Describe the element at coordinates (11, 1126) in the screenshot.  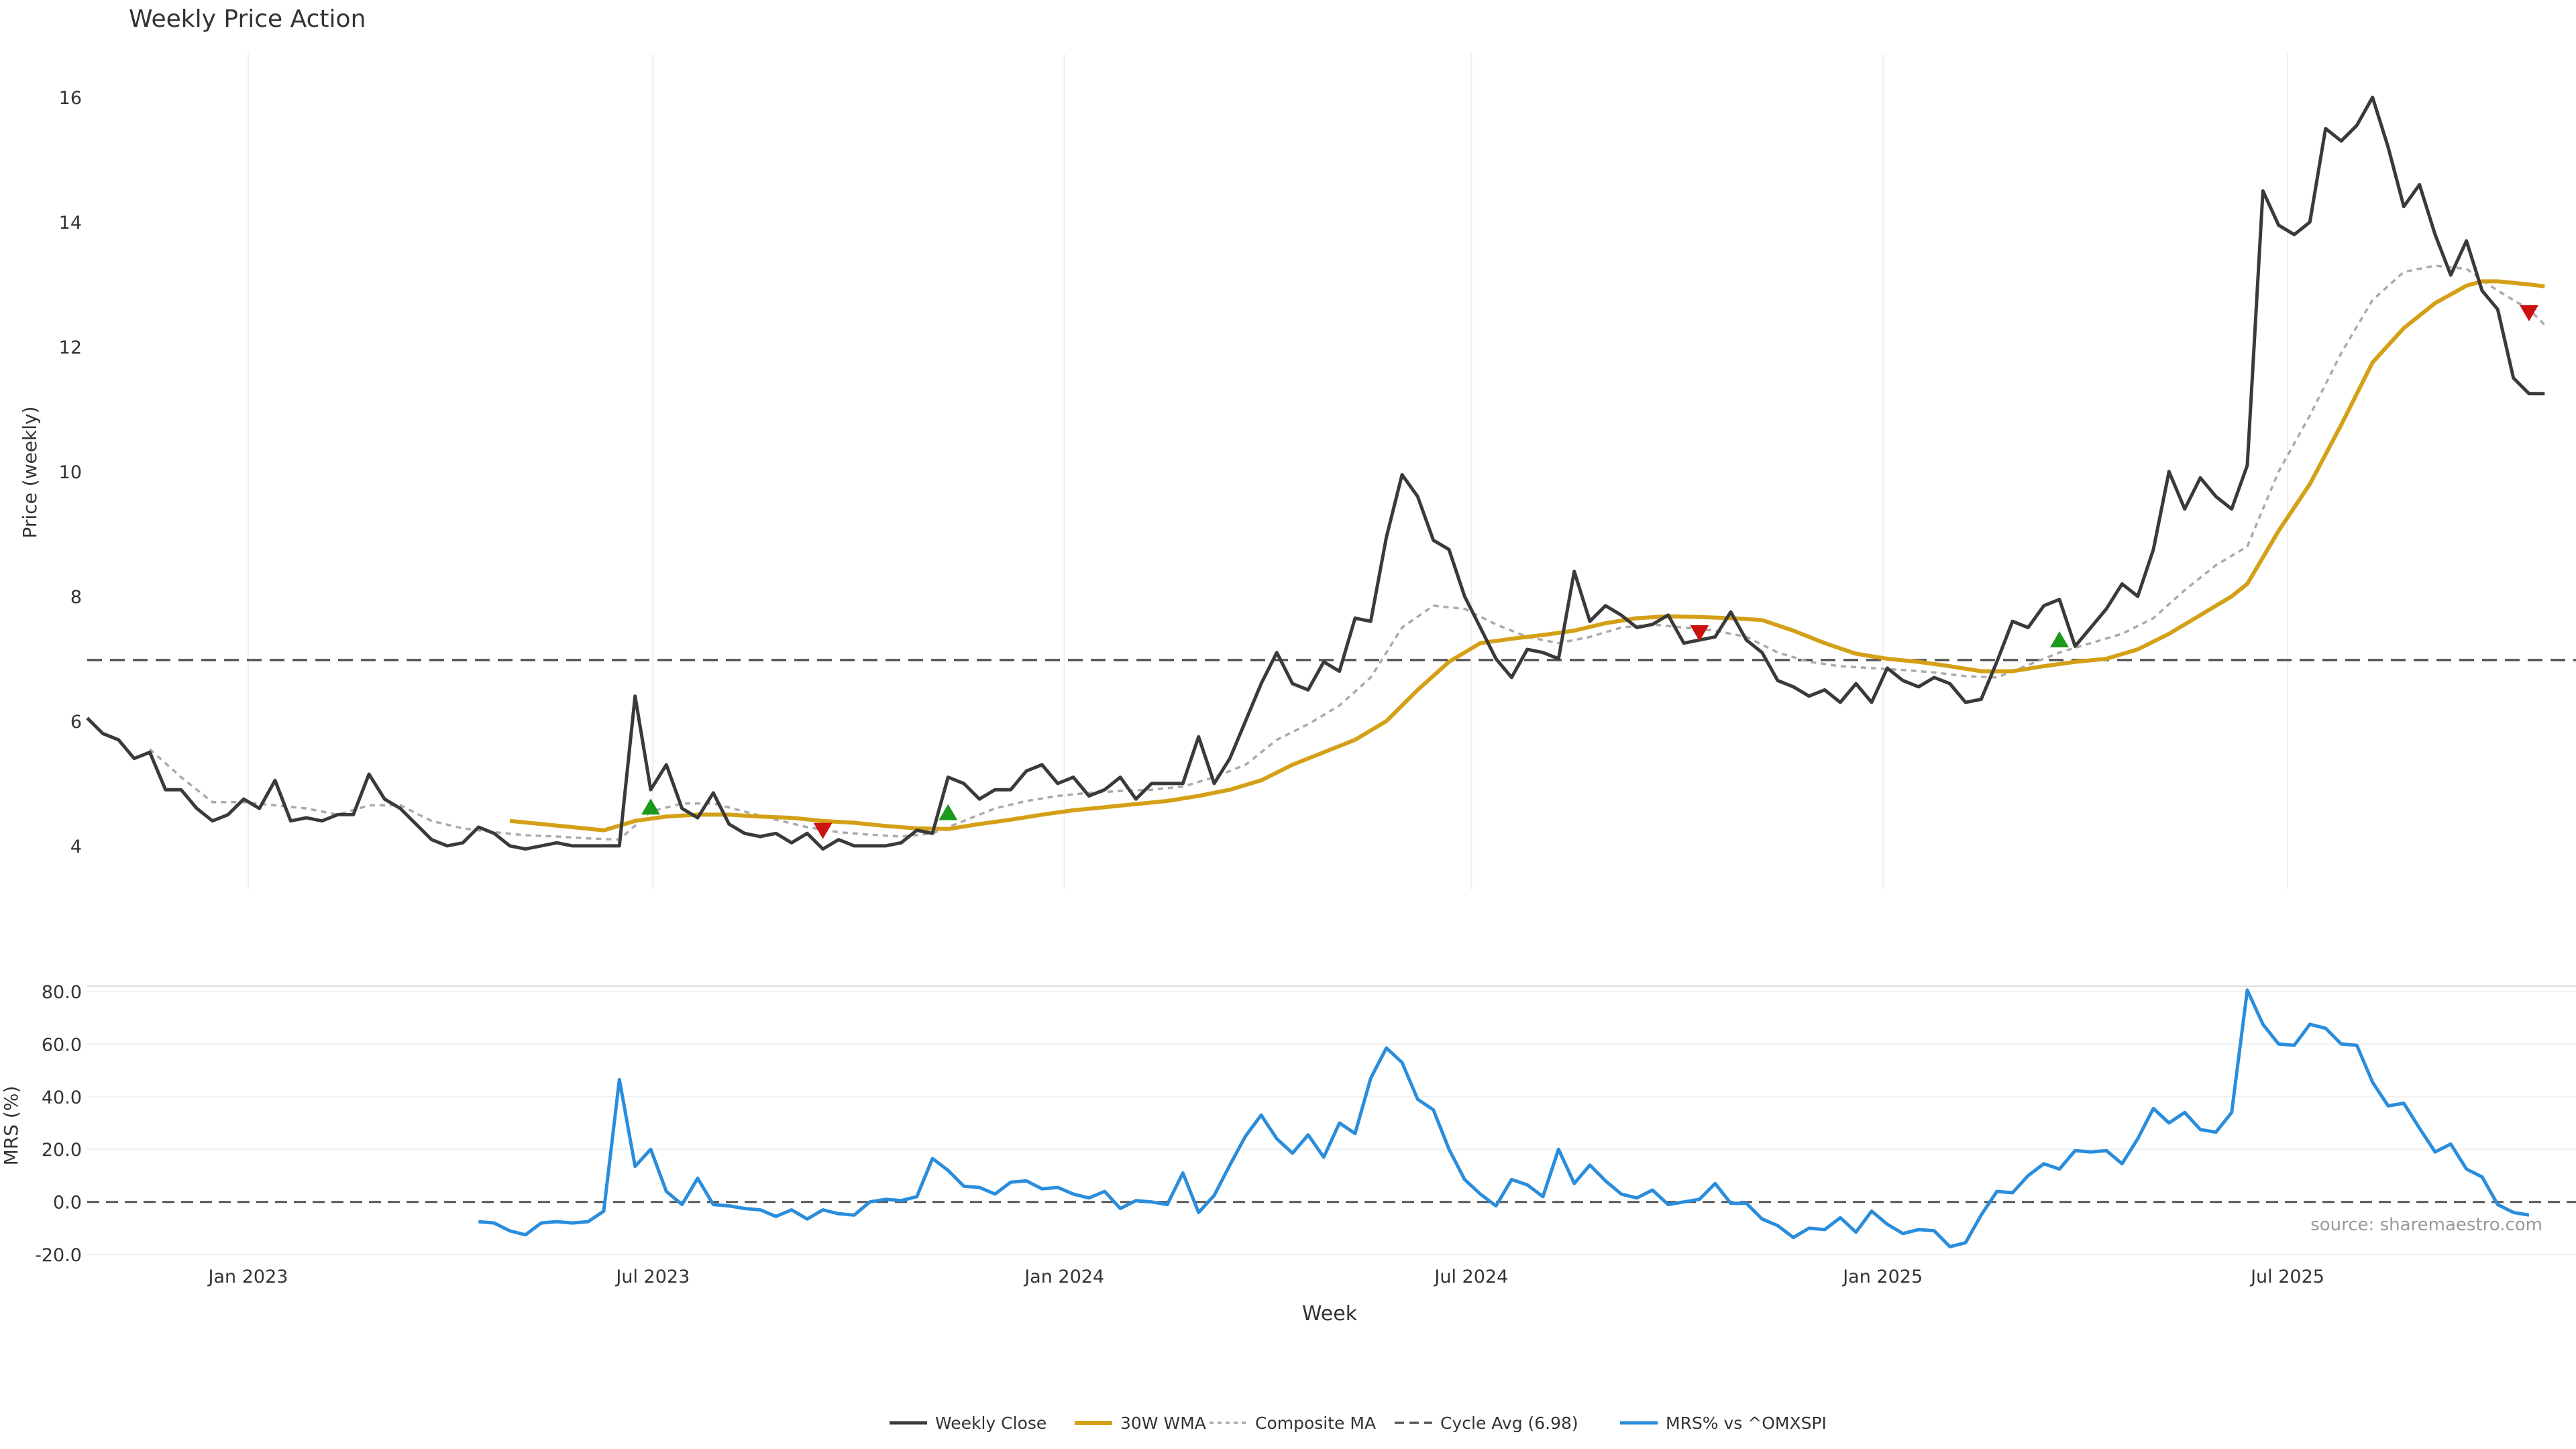
I see `mrs-y-axis-label: MRS (%)` at that location.